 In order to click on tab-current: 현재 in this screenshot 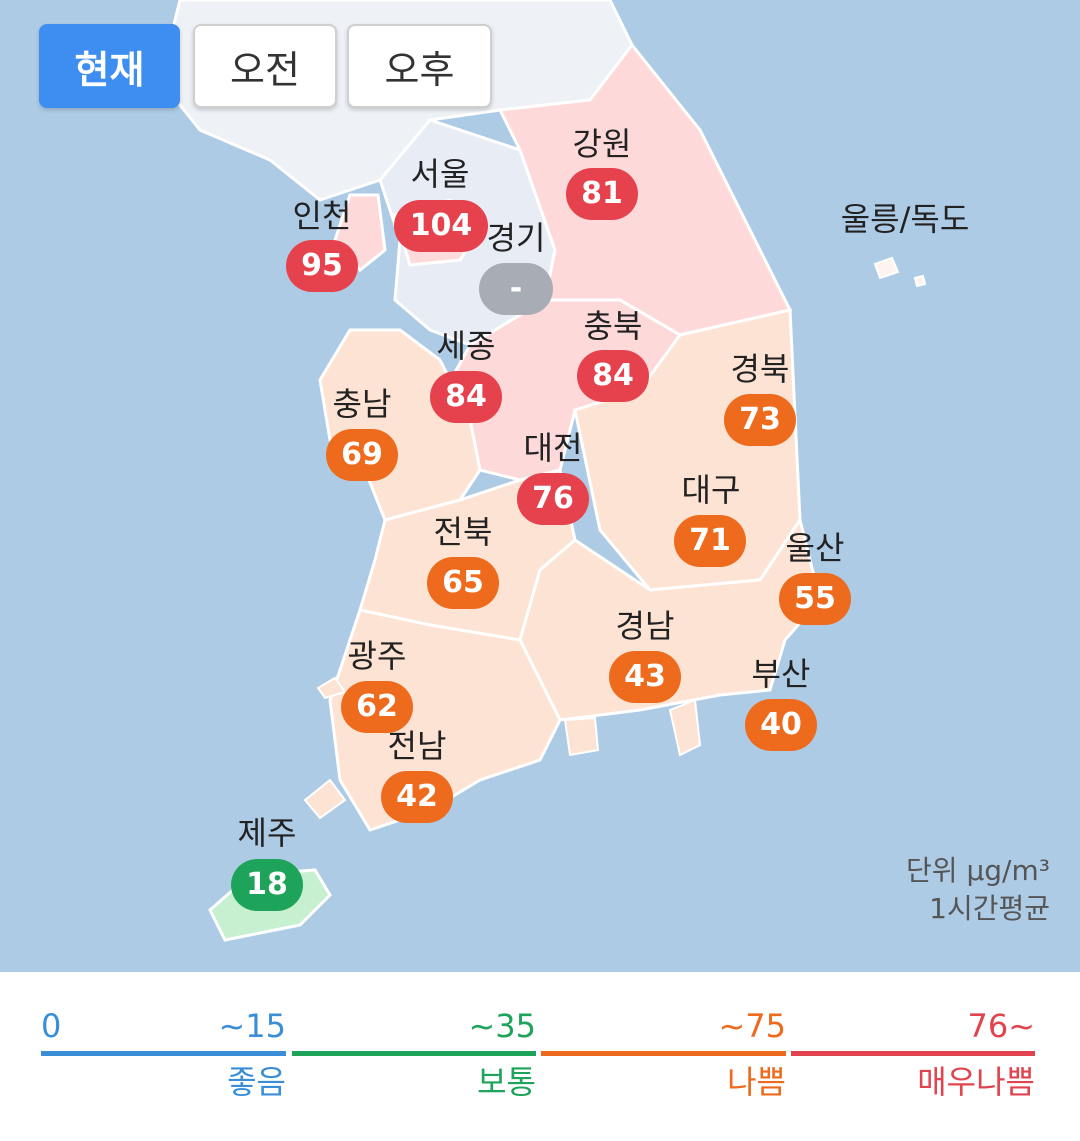, I will do `click(109, 66)`.